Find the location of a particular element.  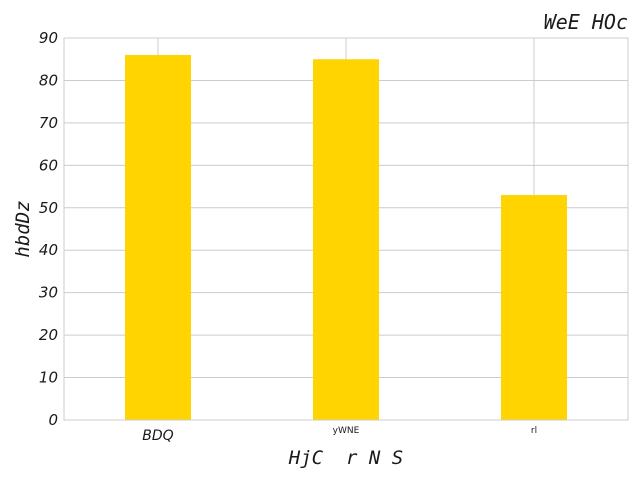

y-tick-label: 40 is located at coordinates (48, 250).